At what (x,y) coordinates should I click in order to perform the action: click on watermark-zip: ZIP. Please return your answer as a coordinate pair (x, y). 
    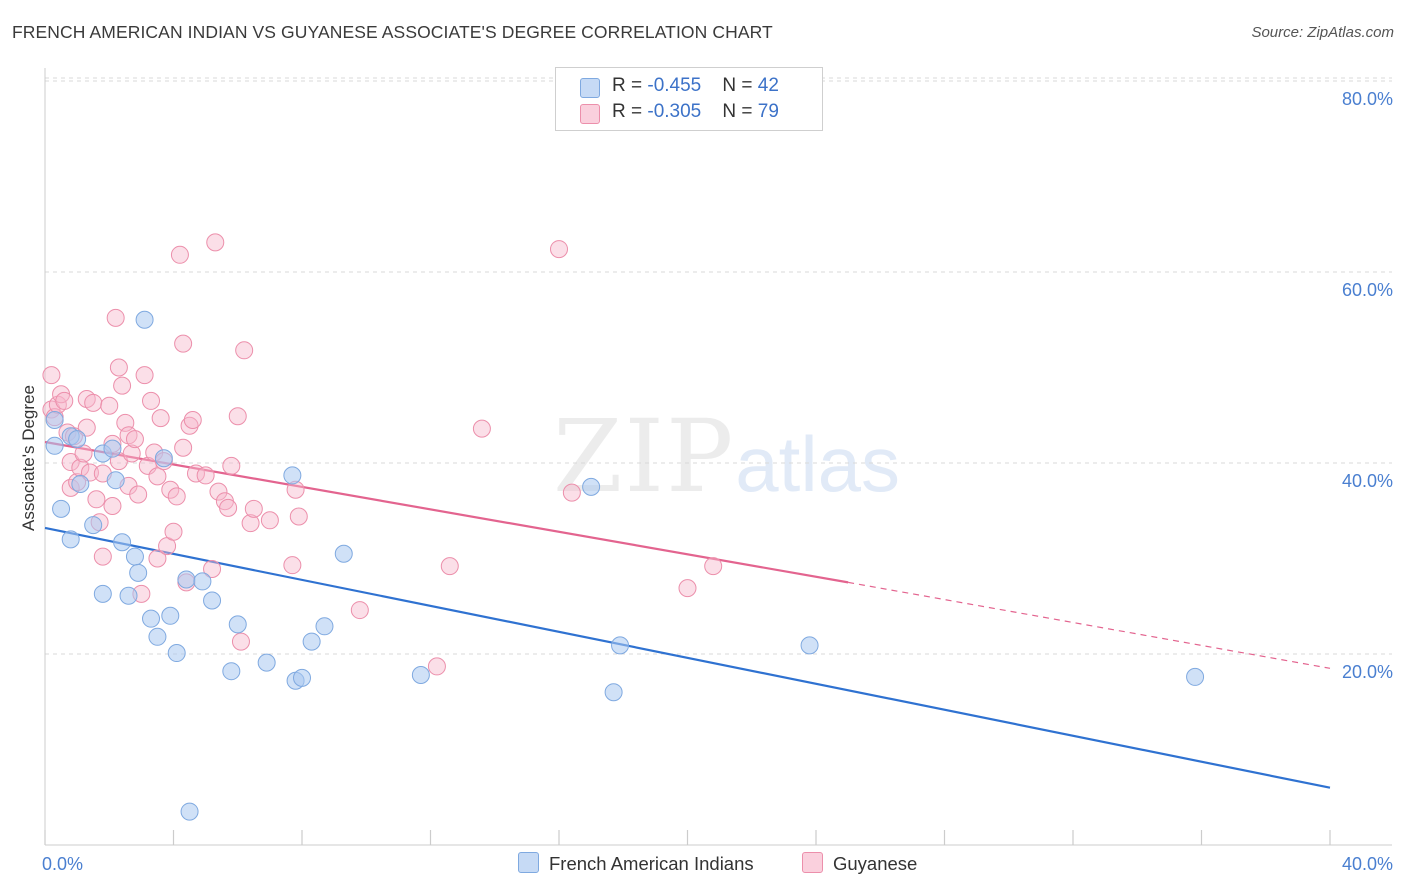
    Looking at the image, I should click on (644, 456).